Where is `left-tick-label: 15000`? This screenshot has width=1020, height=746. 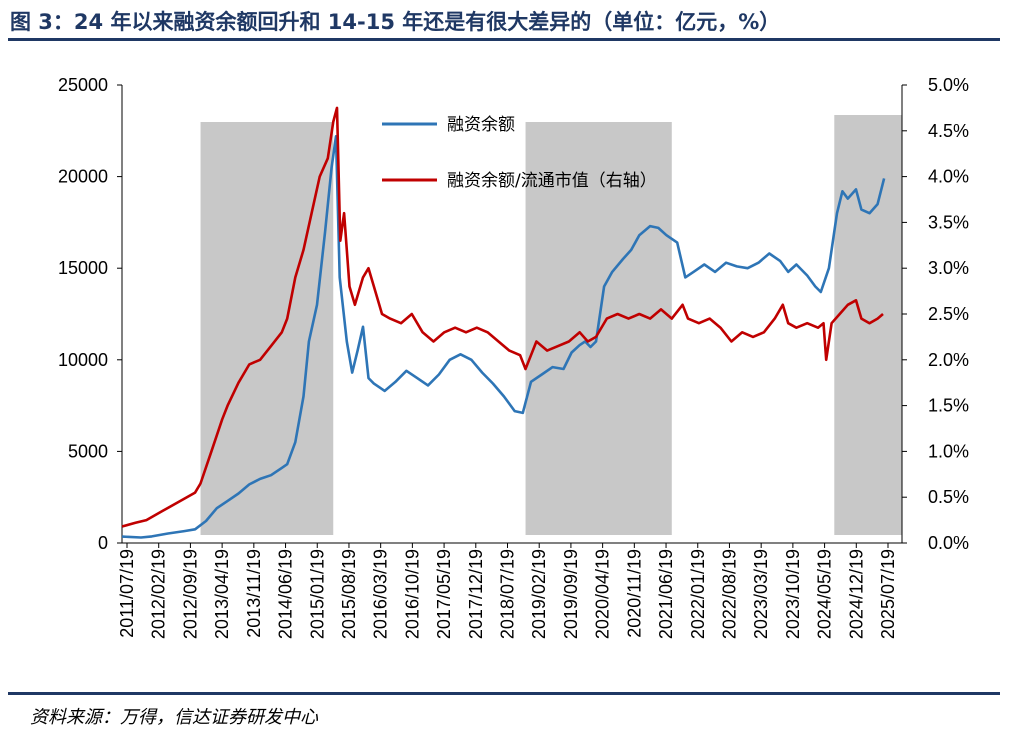
left-tick-label: 15000 is located at coordinates (83, 268).